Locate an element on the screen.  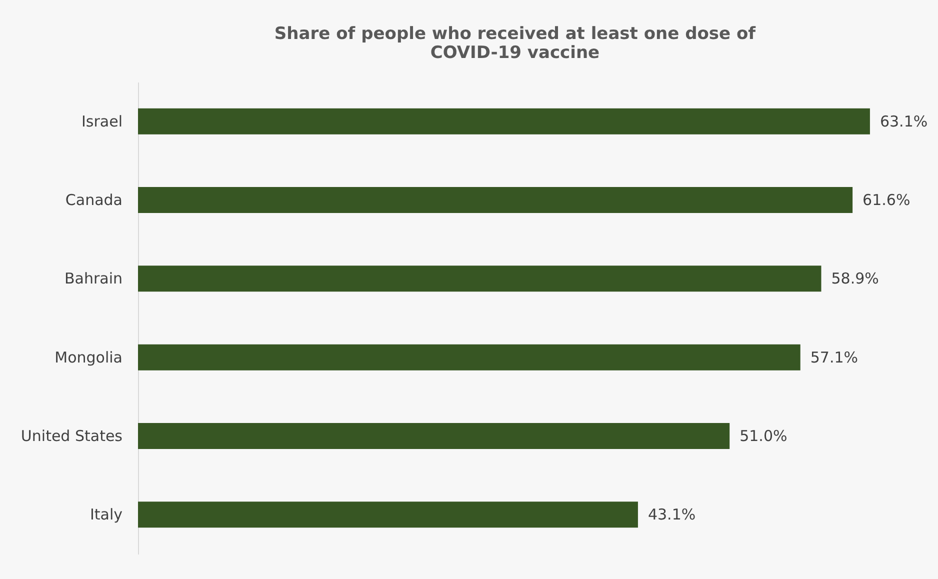
data-label: 63.1% is located at coordinates (904, 121).